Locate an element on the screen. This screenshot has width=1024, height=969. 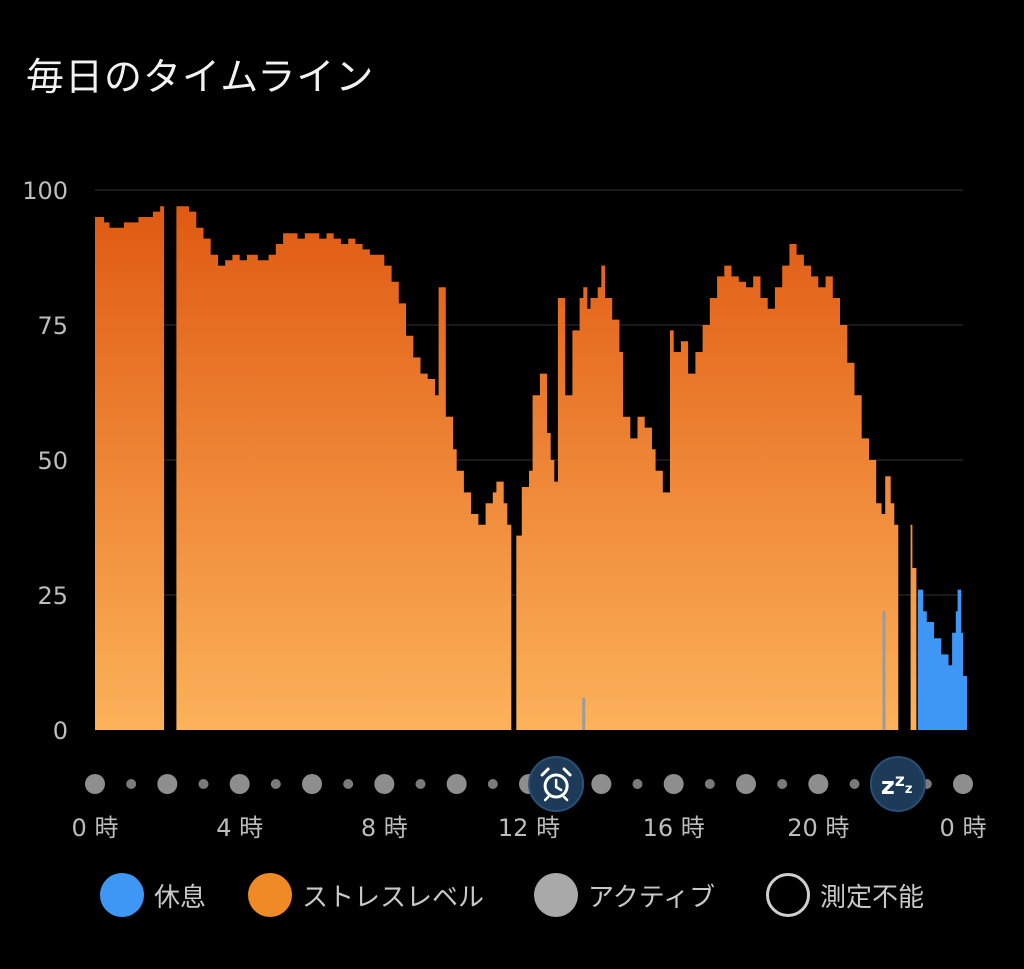
unmeasurable-swatch-icon is located at coordinates (788, 895).